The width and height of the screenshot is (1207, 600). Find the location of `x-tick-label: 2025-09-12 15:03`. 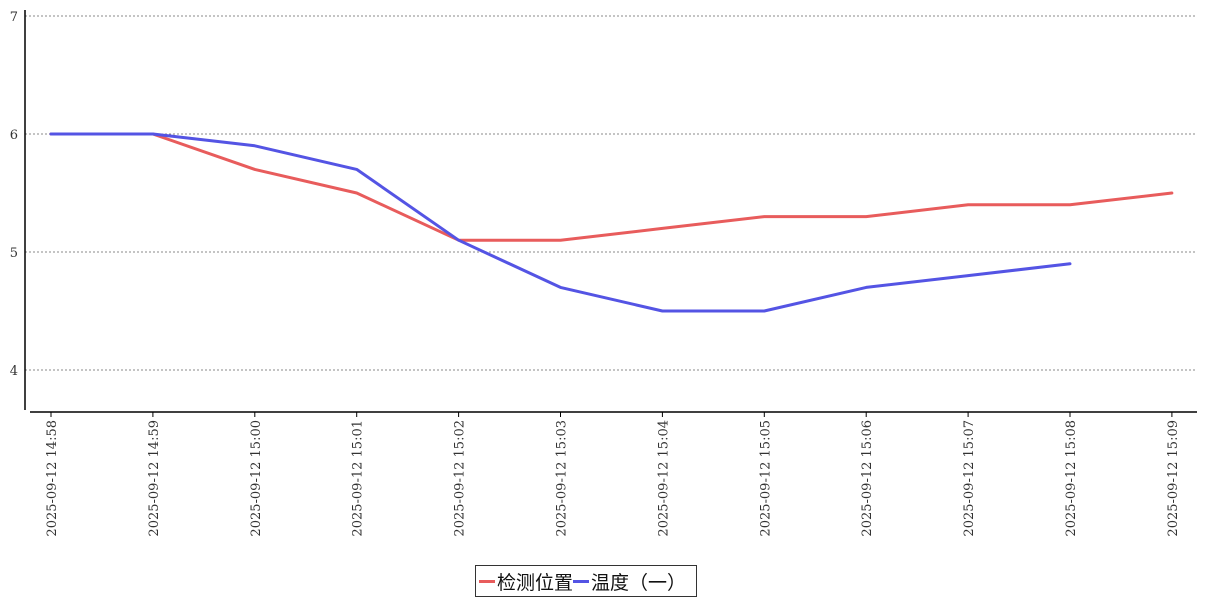

x-tick-label: 2025-09-12 15:03 is located at coordinates (562, 478).